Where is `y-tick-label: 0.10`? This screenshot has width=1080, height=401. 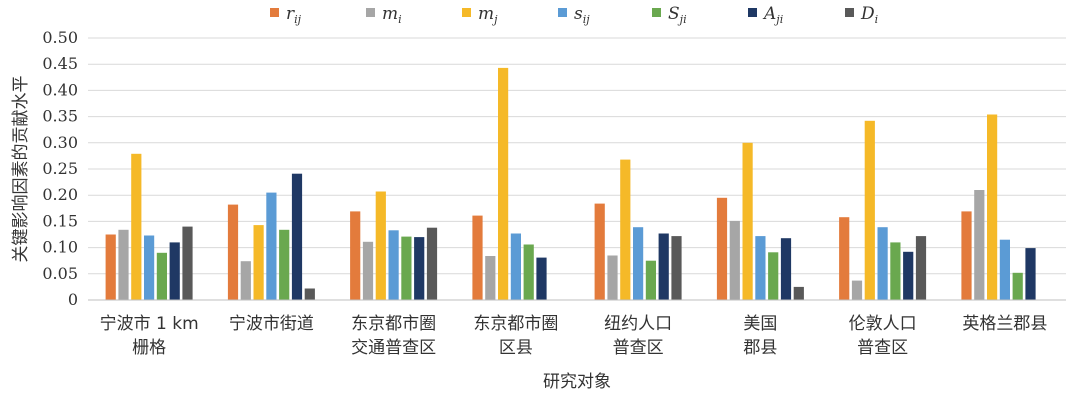 y-tick-label: 0.10 is located at coordinates (60, 247).